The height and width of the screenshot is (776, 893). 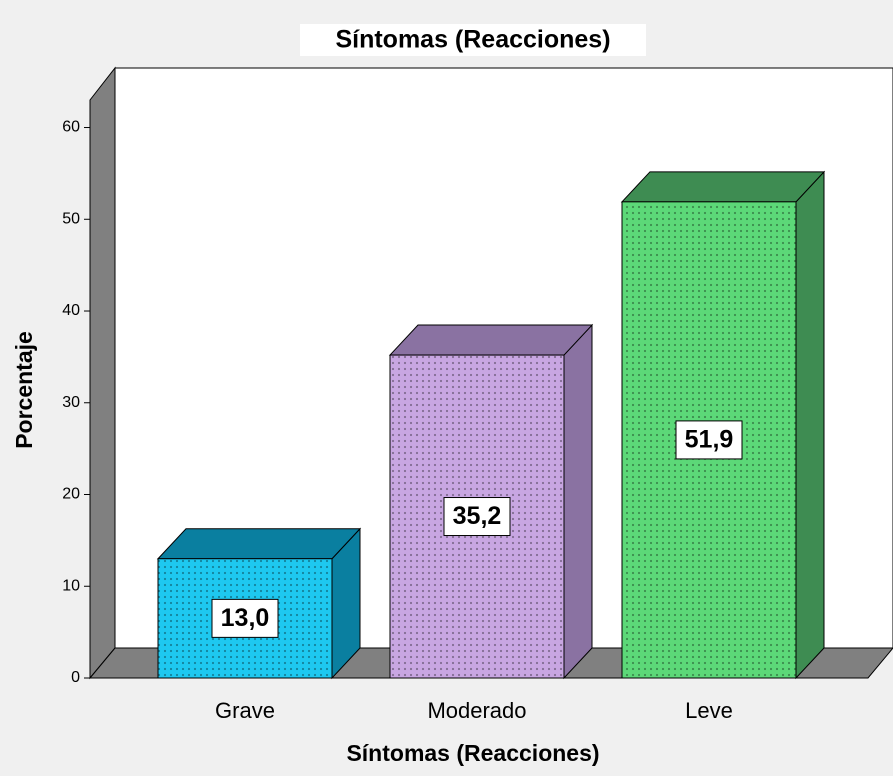 What do you see at coordinates (245, 710) in the screenshot?
I see `x-tick-label: Grave` at bounding box center [245, 710].